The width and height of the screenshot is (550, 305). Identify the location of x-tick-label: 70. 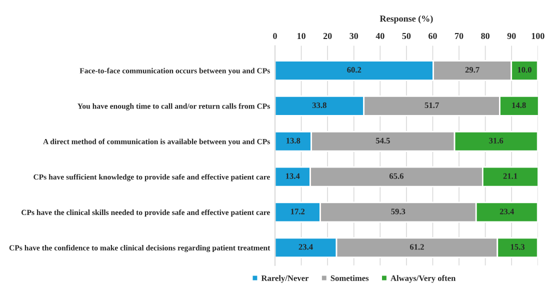
(459, 36).